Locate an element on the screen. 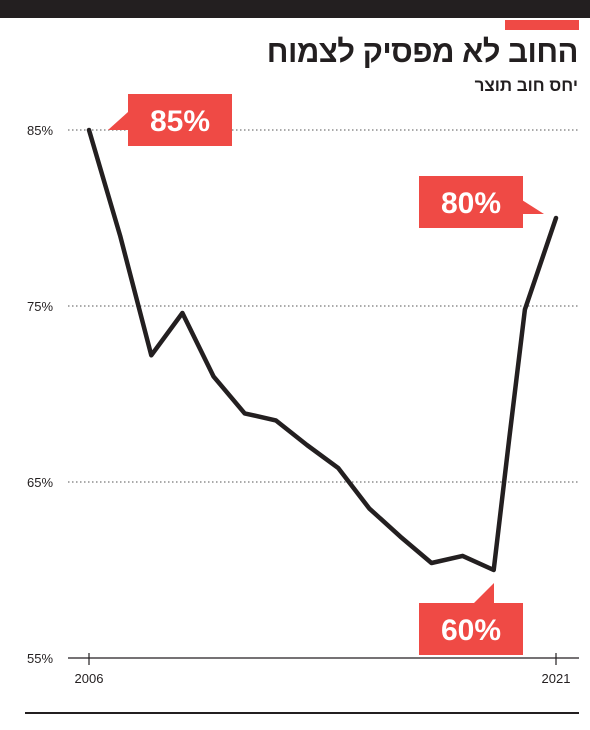 This screenshot has height=730, width=590. callout-60-percent: 60% is located at coordinates (471, 619).